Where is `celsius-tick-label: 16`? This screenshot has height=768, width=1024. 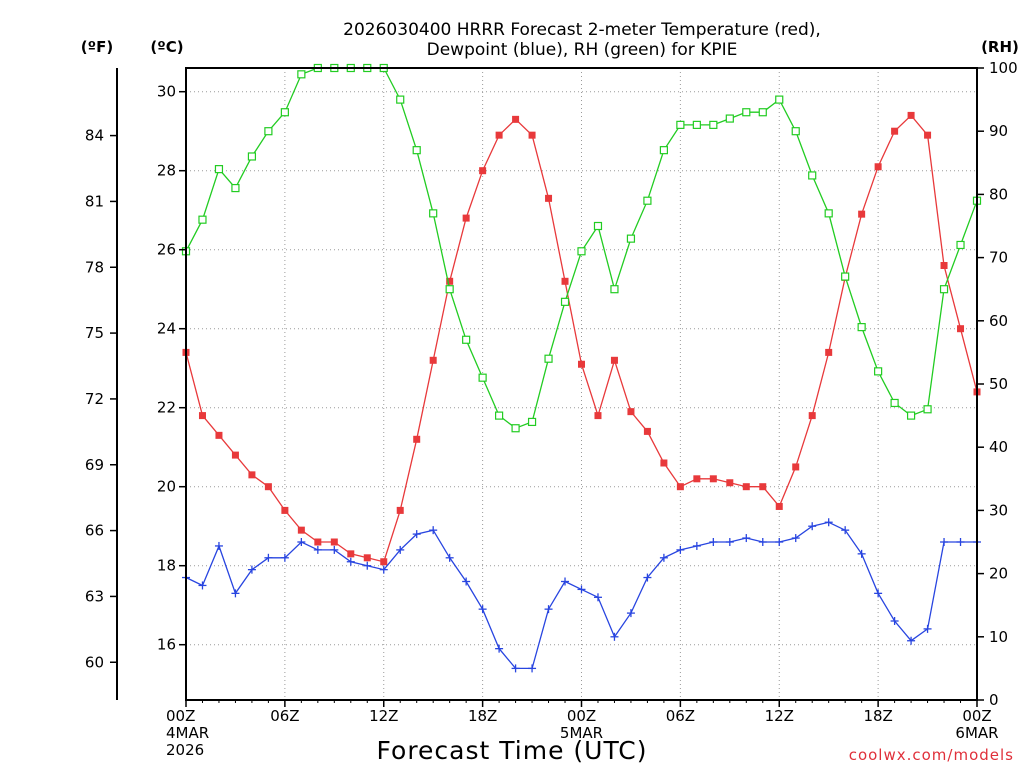
celsius-tick-label: 16 is located at coordinates (166, 645).